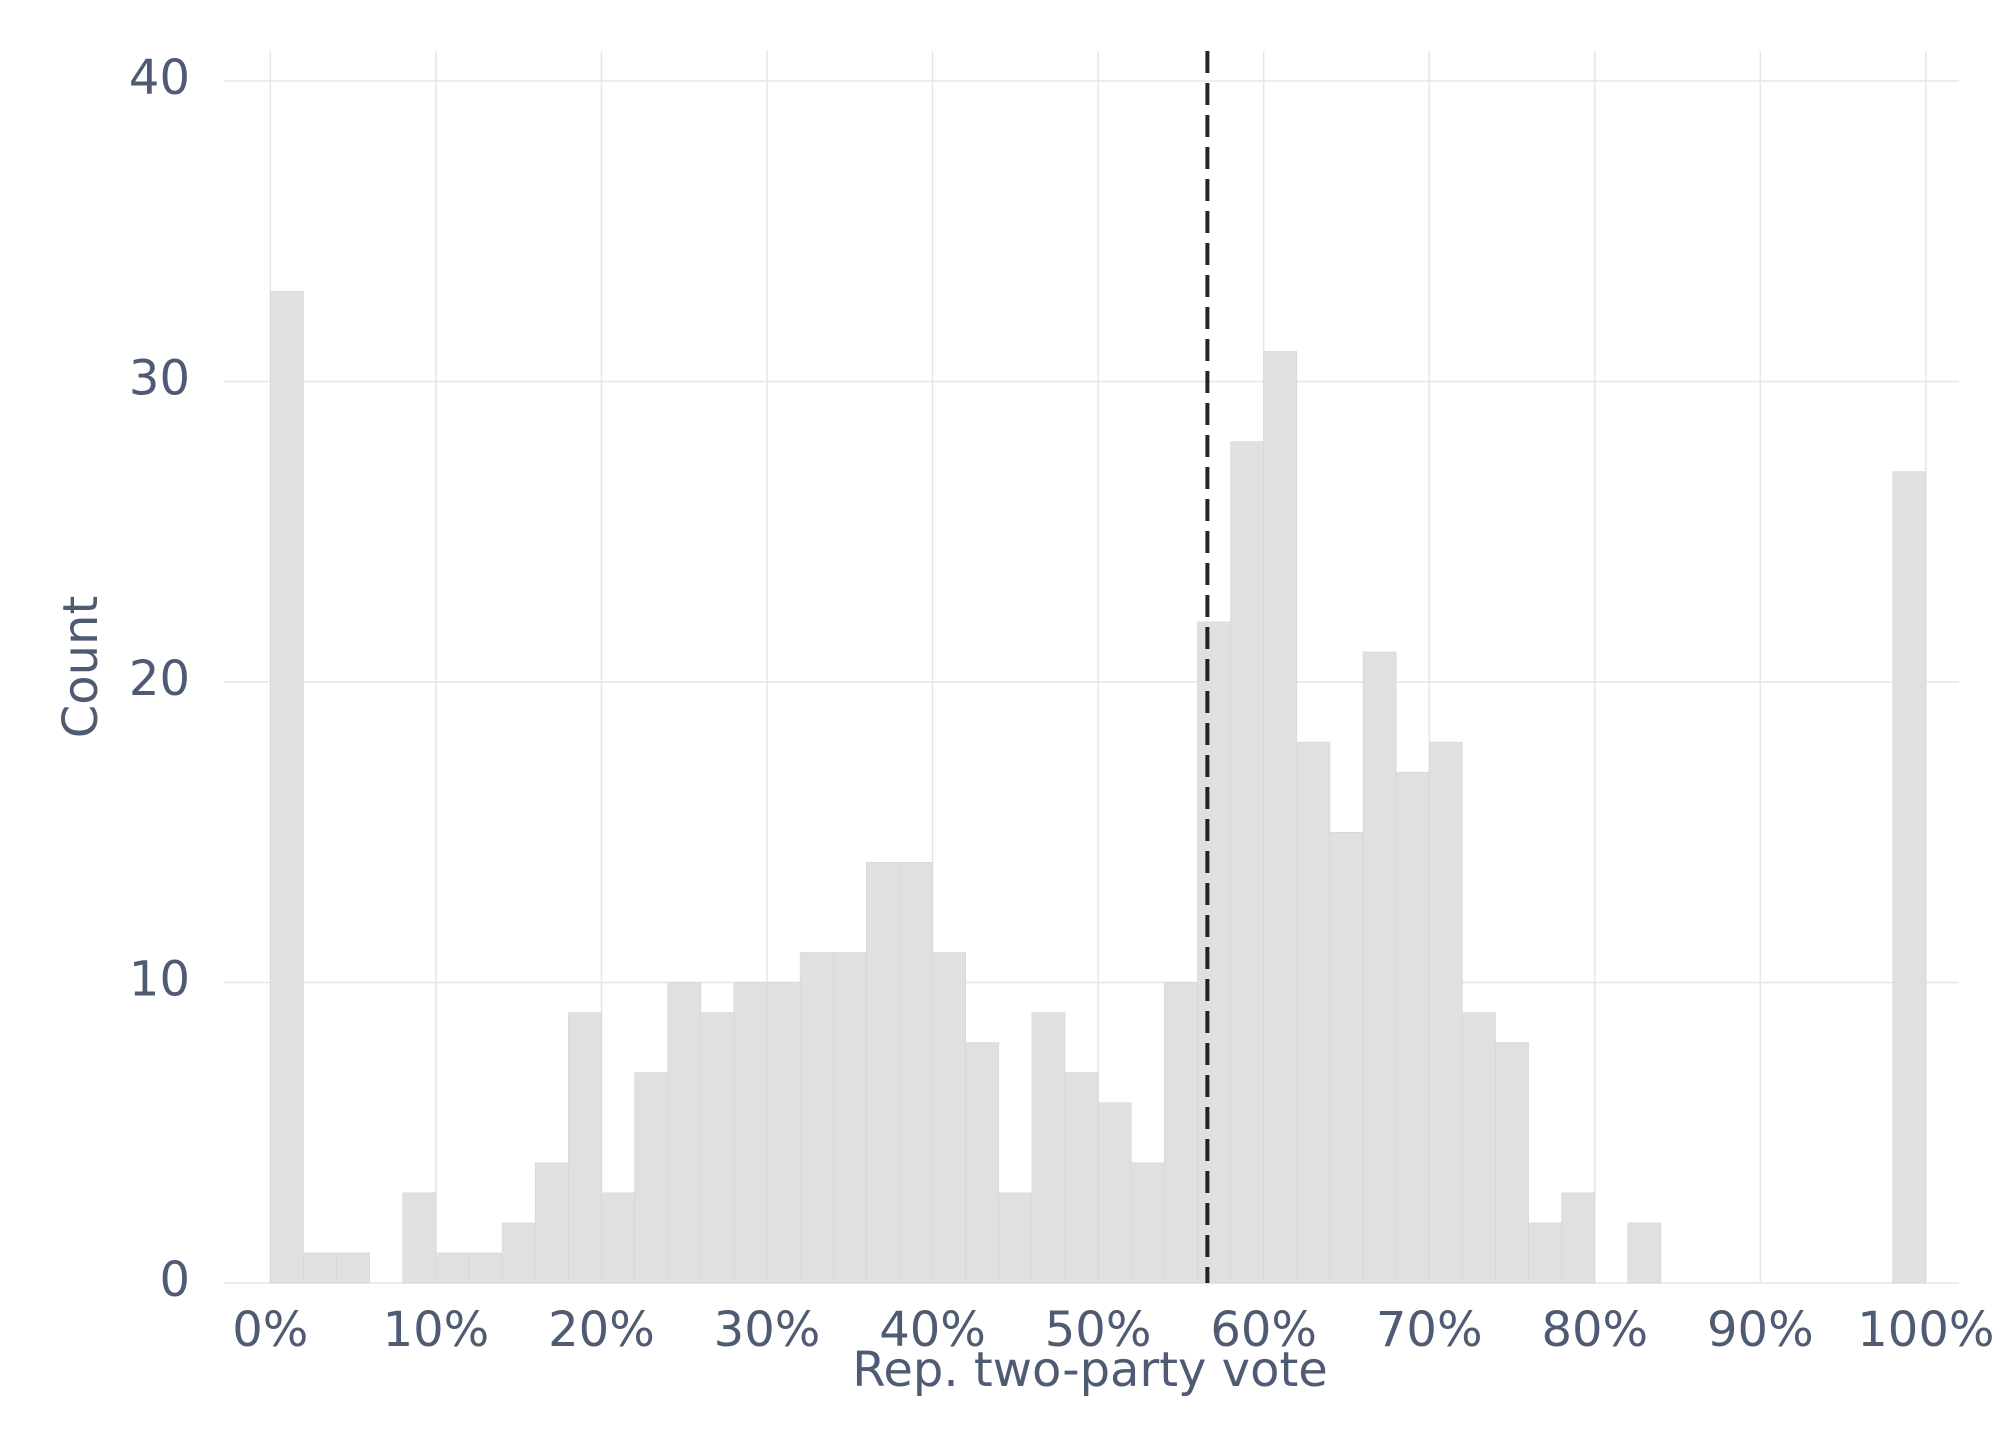  I want to click on x-tick-label: 60%, so click(1263, 1330).